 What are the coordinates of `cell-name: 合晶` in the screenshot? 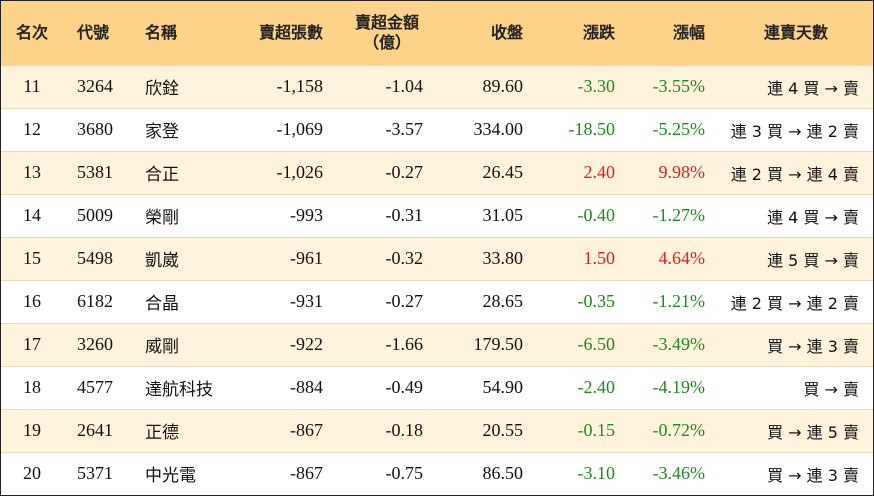 It's located at (185, 301).